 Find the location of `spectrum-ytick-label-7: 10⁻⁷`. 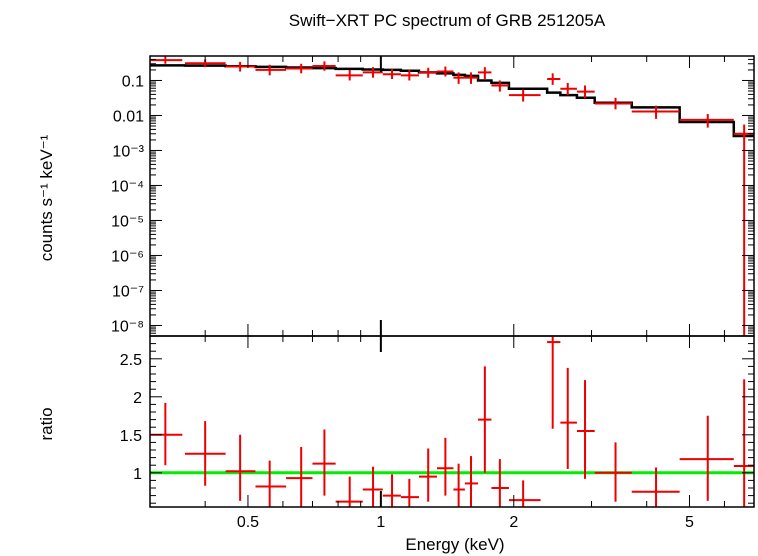

spectrum-ytick-label-7: 10⁻⁷ is located at coordinates (128, 291).